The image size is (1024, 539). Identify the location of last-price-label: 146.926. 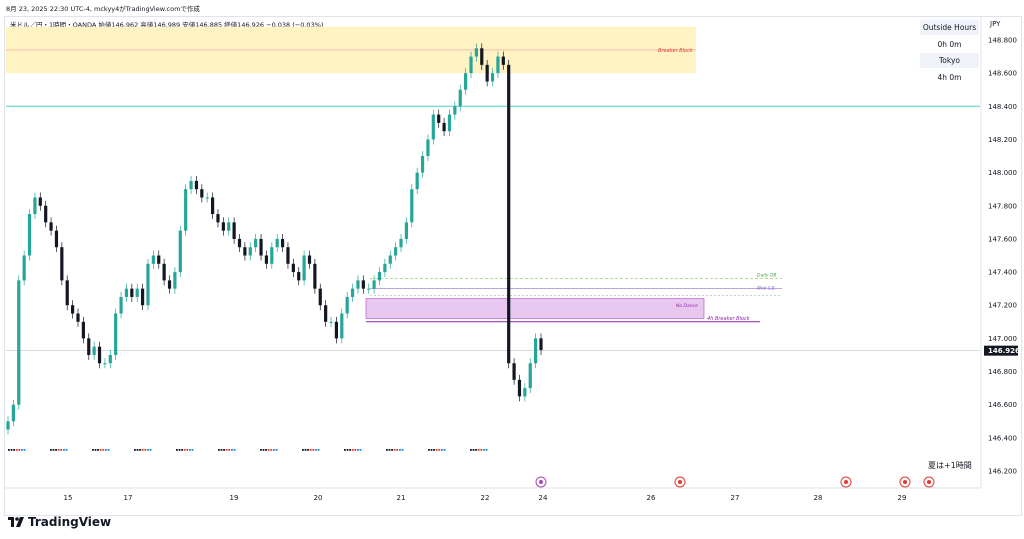
(1004, 351).